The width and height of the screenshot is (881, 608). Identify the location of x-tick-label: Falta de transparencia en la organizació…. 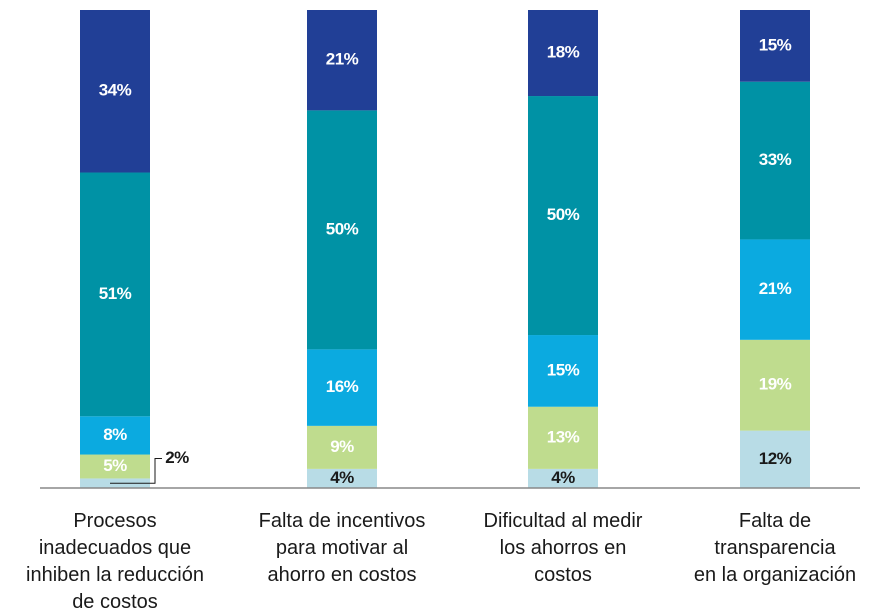
(775, 548).